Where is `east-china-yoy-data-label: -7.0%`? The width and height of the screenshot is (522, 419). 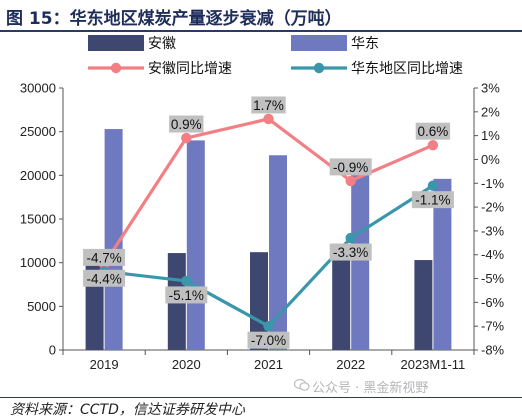
east-china-yoy-data-label: -7.0% is located at coordinates (268, 340).